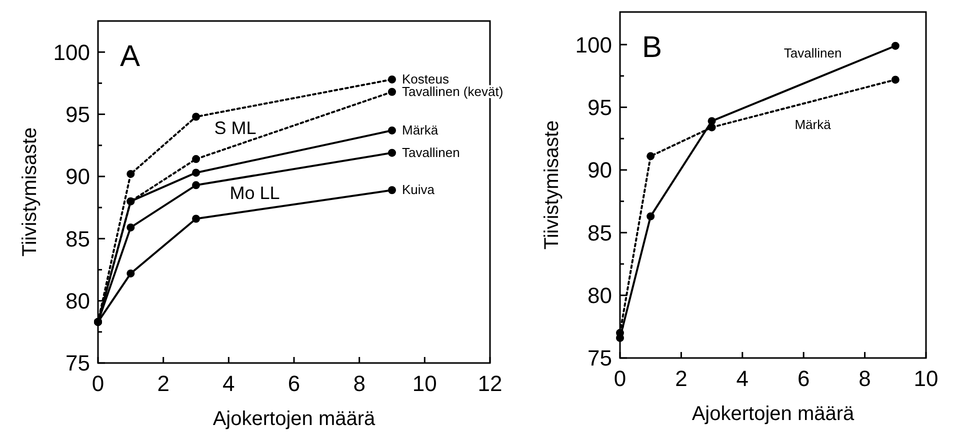  What do you see at coordinates (235, 128) in the screenshot?
I see `annotation: S ML` at bounding box center [235, 128].